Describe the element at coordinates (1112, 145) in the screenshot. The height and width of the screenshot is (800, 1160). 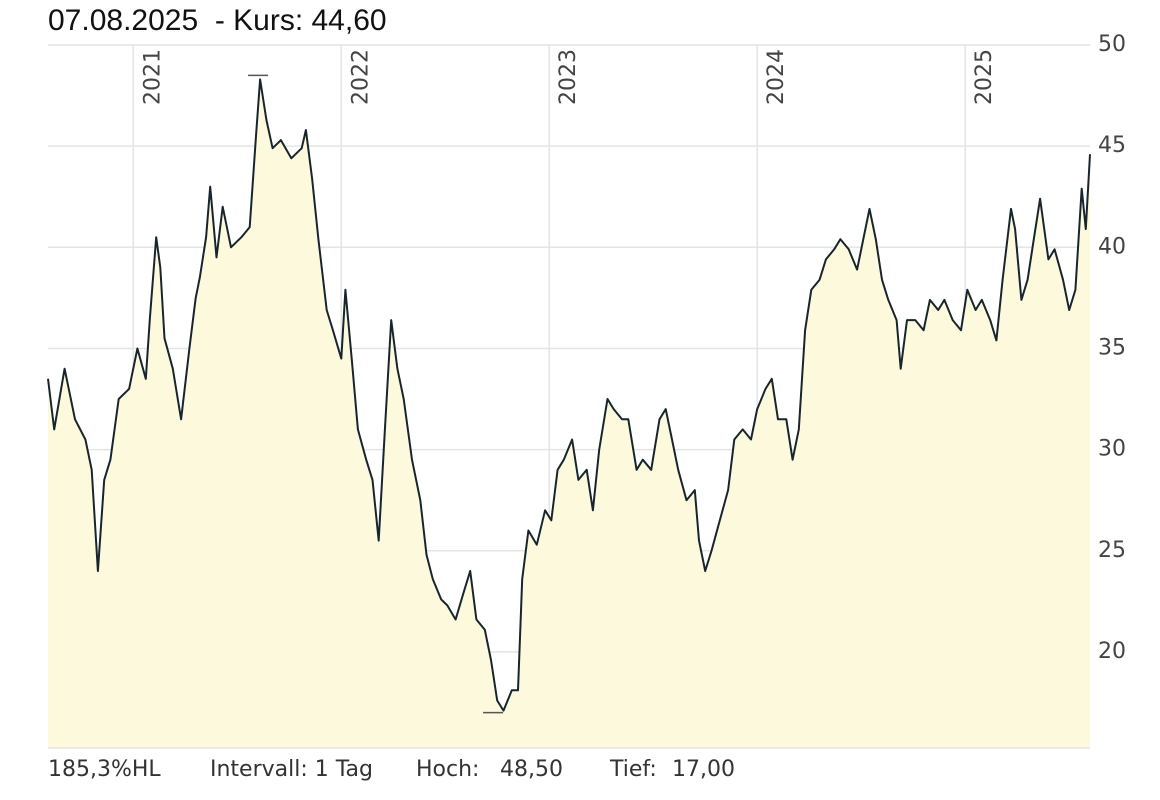
I see `y-tick-label: 45` at that location.